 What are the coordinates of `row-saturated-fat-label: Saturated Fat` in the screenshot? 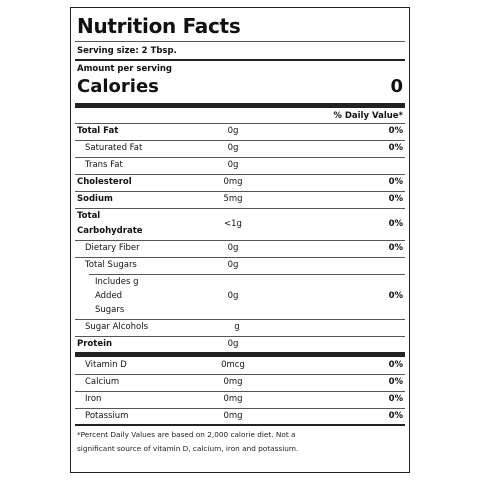 It's located at (114, 148).